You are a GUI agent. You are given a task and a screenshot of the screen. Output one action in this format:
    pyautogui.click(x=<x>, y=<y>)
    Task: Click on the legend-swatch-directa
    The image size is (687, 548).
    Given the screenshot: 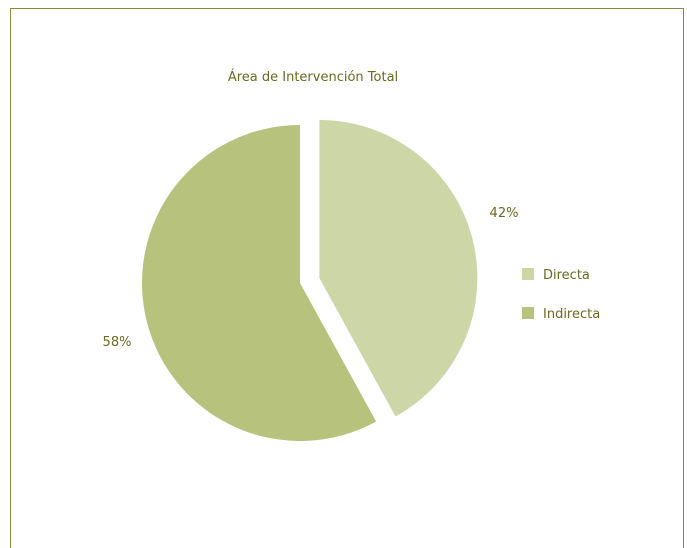 What is the action you would take?
    pyautogui.click(x=528, y=274)
    